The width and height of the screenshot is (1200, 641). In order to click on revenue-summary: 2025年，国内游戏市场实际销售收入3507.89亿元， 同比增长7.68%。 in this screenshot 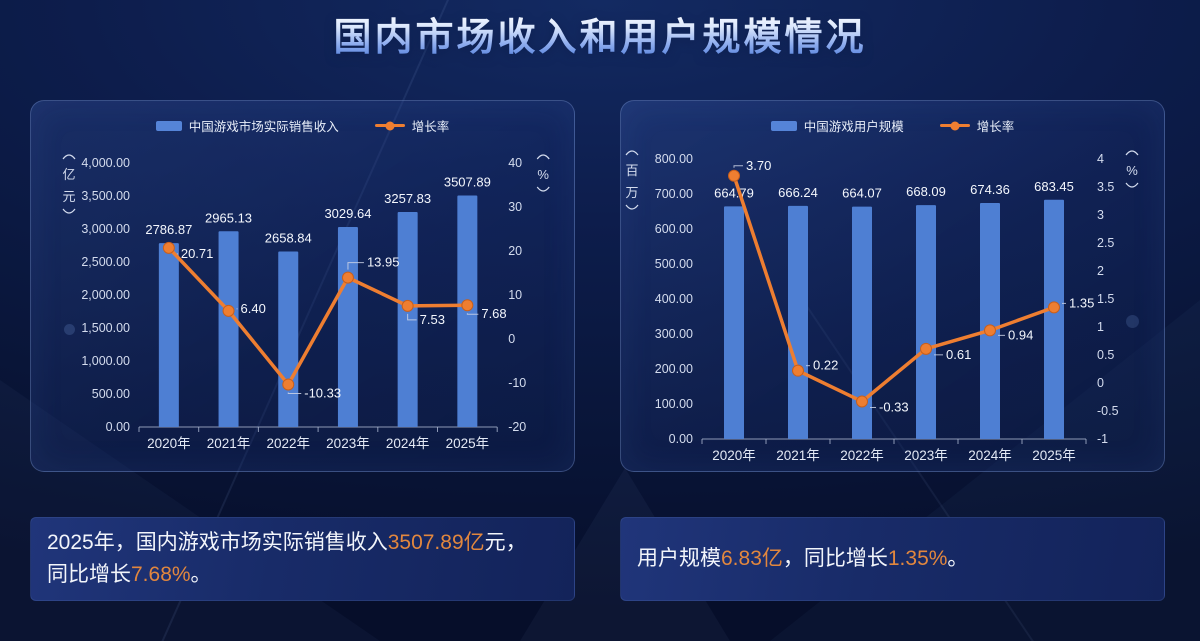, I will do `click(302, 559)`.